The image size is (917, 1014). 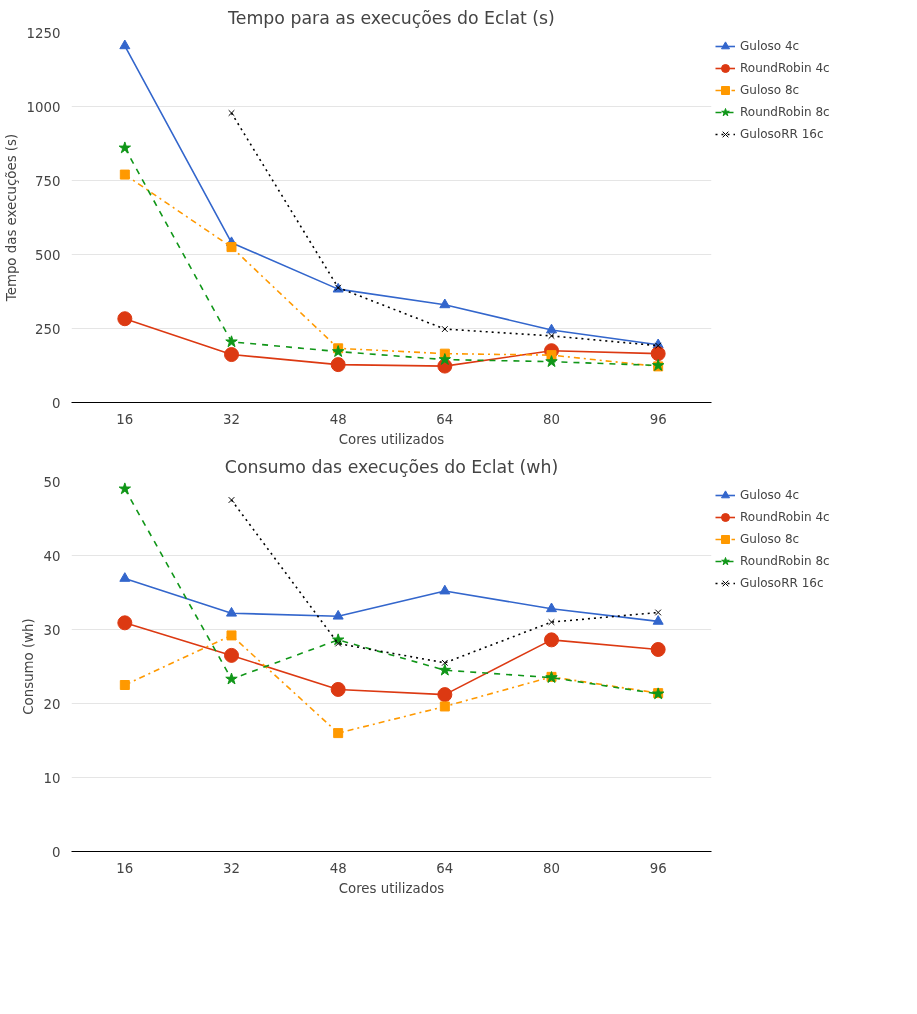 I want to click on y-tick-label: 1000, so click(x=43, y=107).